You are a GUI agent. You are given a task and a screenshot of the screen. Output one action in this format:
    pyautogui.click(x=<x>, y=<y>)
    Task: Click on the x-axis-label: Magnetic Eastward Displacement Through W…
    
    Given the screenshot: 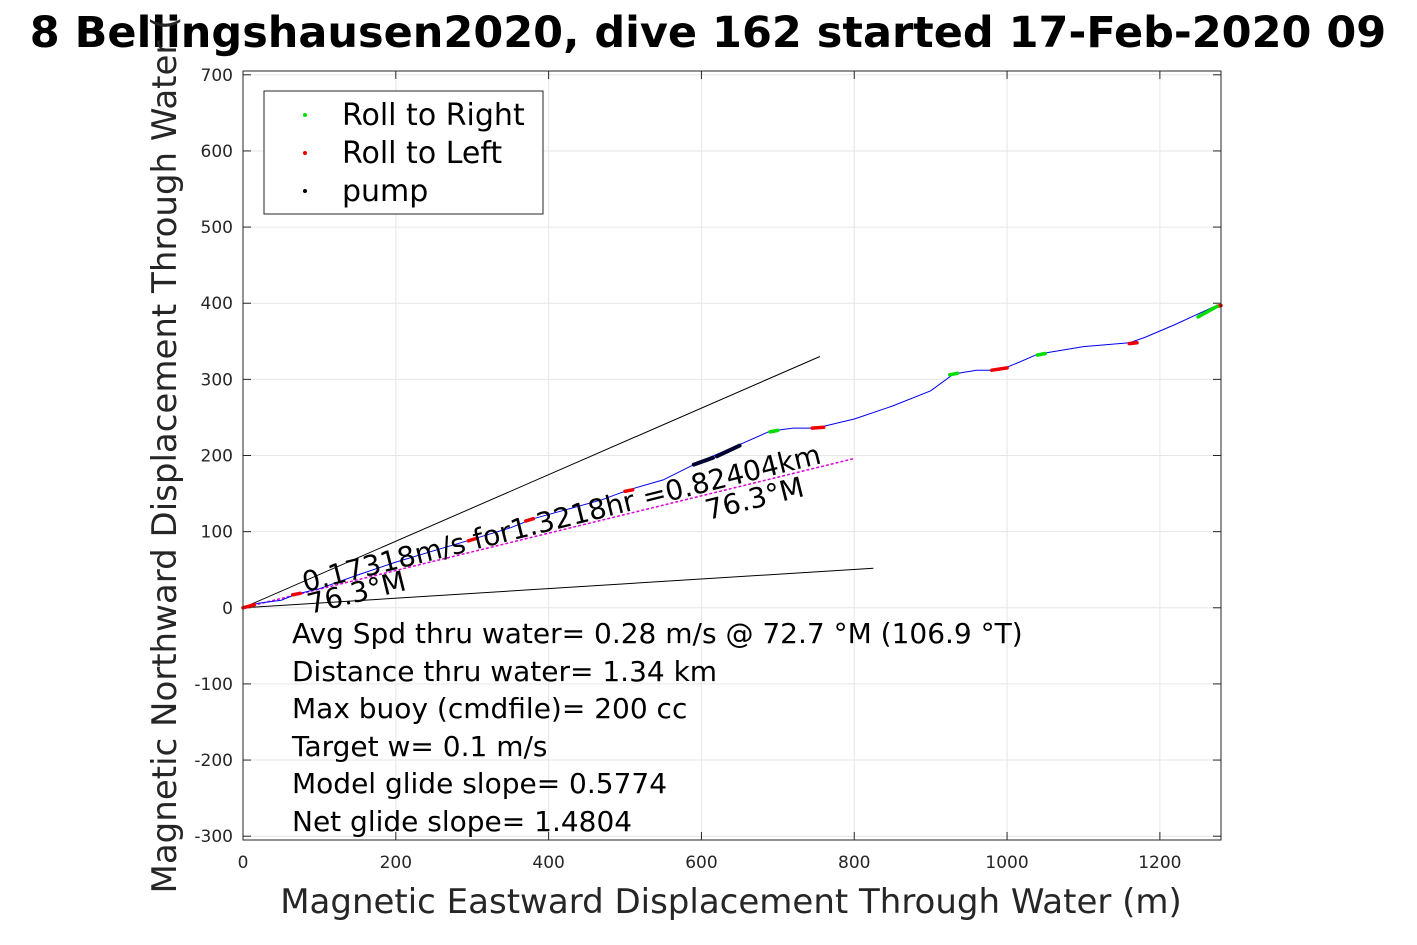 What is the action you would take?
    pyautogui.click(x=731, y=902)
    